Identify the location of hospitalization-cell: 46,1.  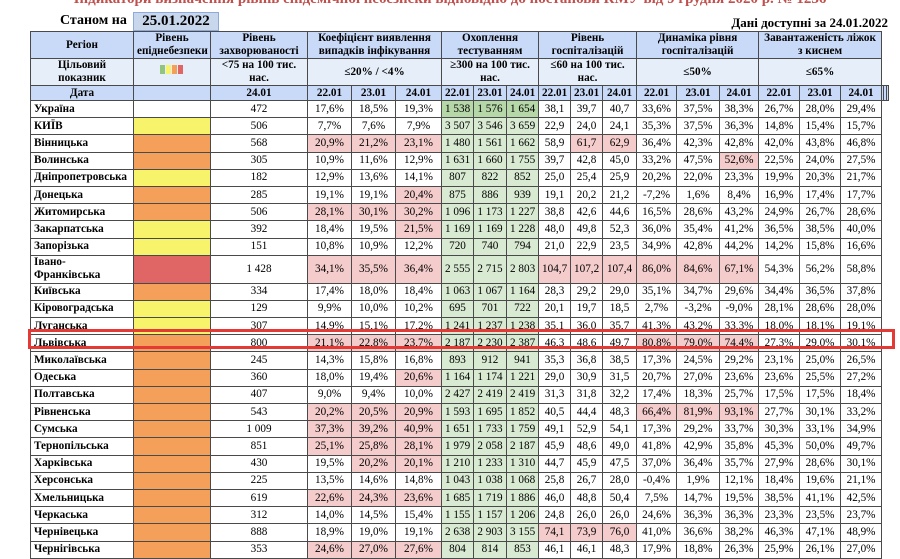
(587, 549).